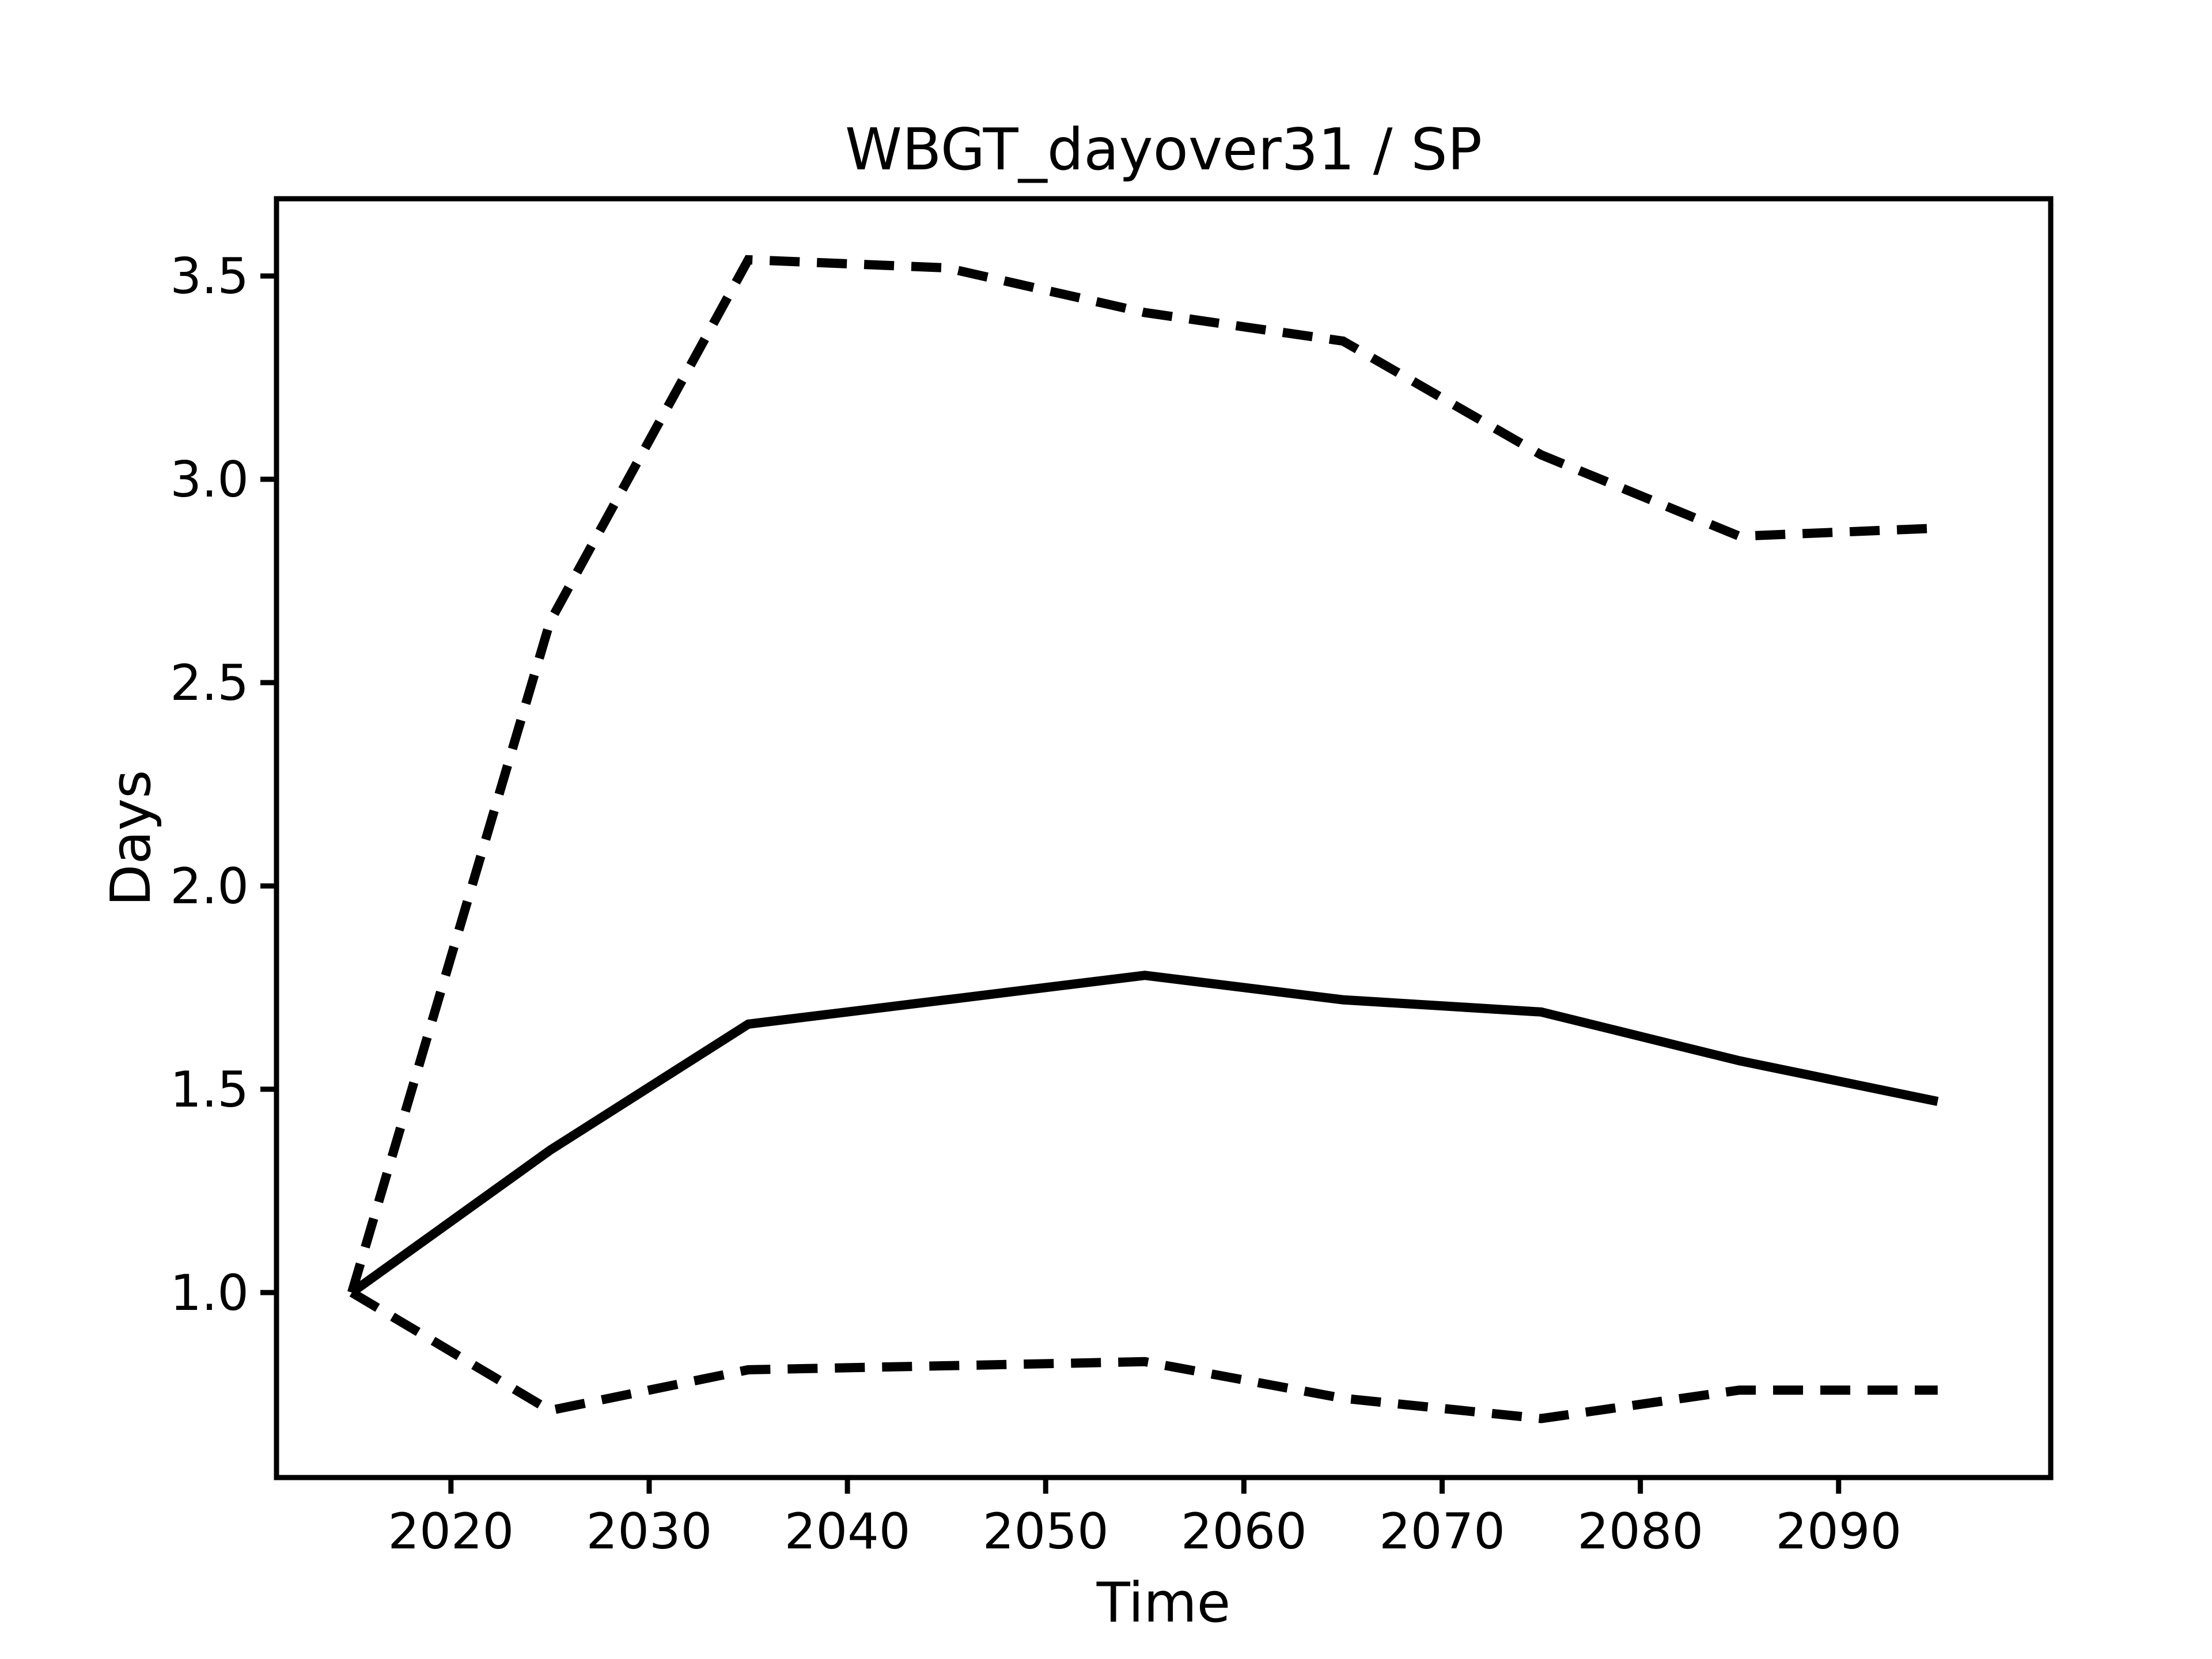  What do you see at coordinates (209, 480) in the screenshot?
I see `y-tick-label: 3.0` at bounding box center [209, 480].